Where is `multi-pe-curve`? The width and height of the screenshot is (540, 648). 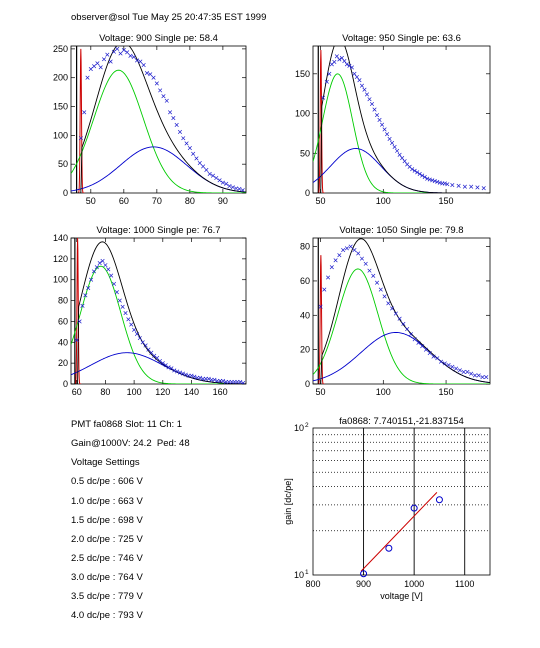 multi-pe-curve is located at coordinates (401, 170).